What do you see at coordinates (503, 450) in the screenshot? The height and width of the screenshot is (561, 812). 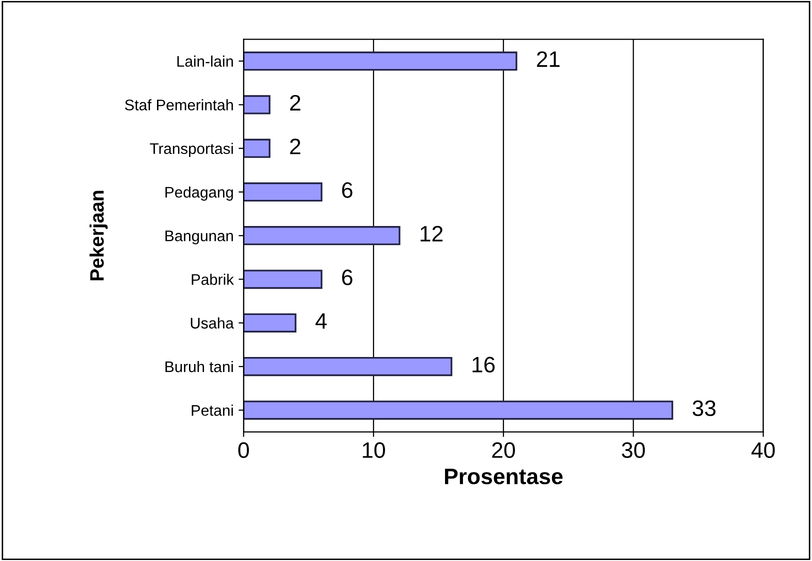 I see `x-tick-label: 20` at bounding box center [503, 450].